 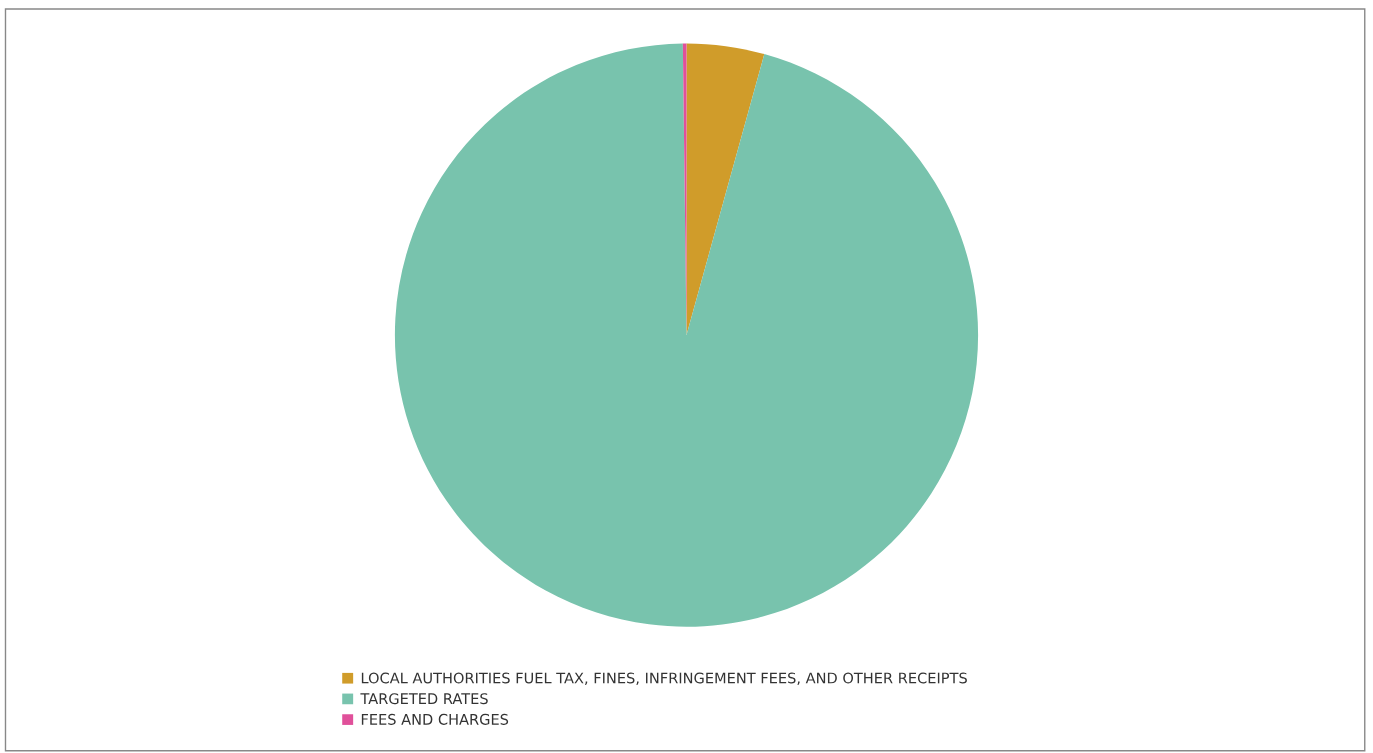 What do you see at coordinates (424, 699) in the screenshot?
I see `legend-label: TARGETED RATES` at bounding box center [424, 699].